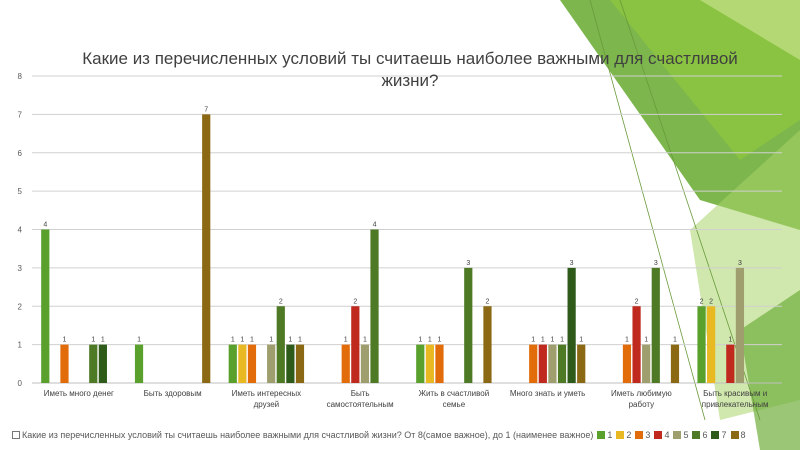 This screenshot has height=450, width=800. What do you see at coordinates (705, 435) in the screenshot?
I see `legend-label: 6` at bounding box center [705, 435].